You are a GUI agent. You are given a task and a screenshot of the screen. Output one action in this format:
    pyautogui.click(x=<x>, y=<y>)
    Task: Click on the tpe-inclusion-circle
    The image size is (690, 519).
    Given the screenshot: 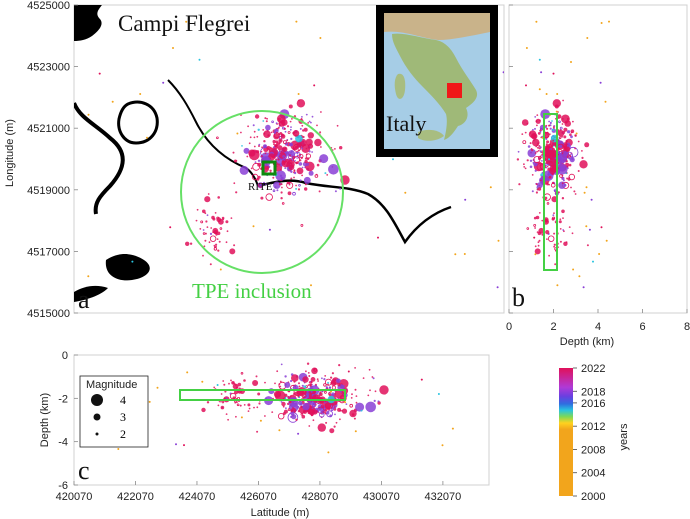 What is the action you would take?
    pyautogui.click(x=262, y=192)
    